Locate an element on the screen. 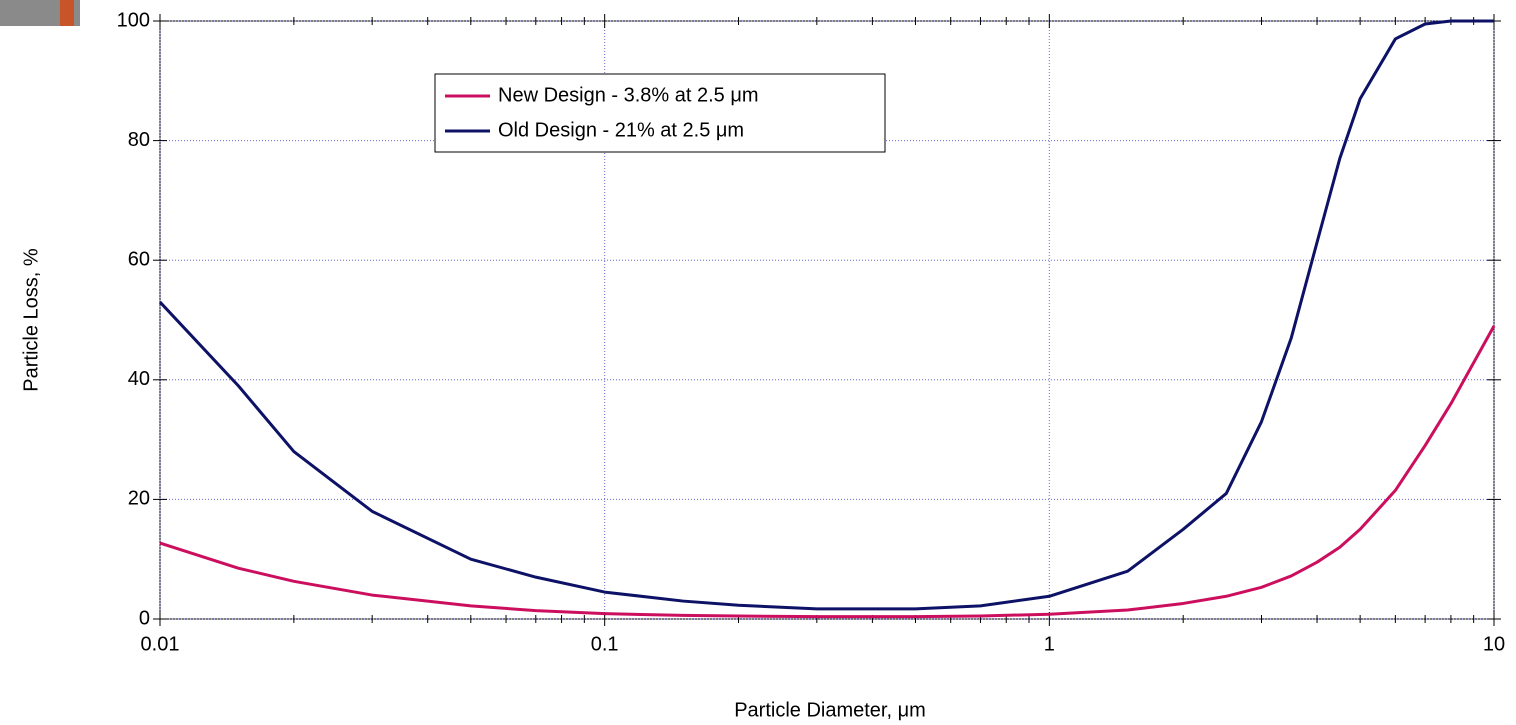 The width and height of the screenshot is (1516, 725). x-tick-label: 1 is located at coordinates (1049, 644).